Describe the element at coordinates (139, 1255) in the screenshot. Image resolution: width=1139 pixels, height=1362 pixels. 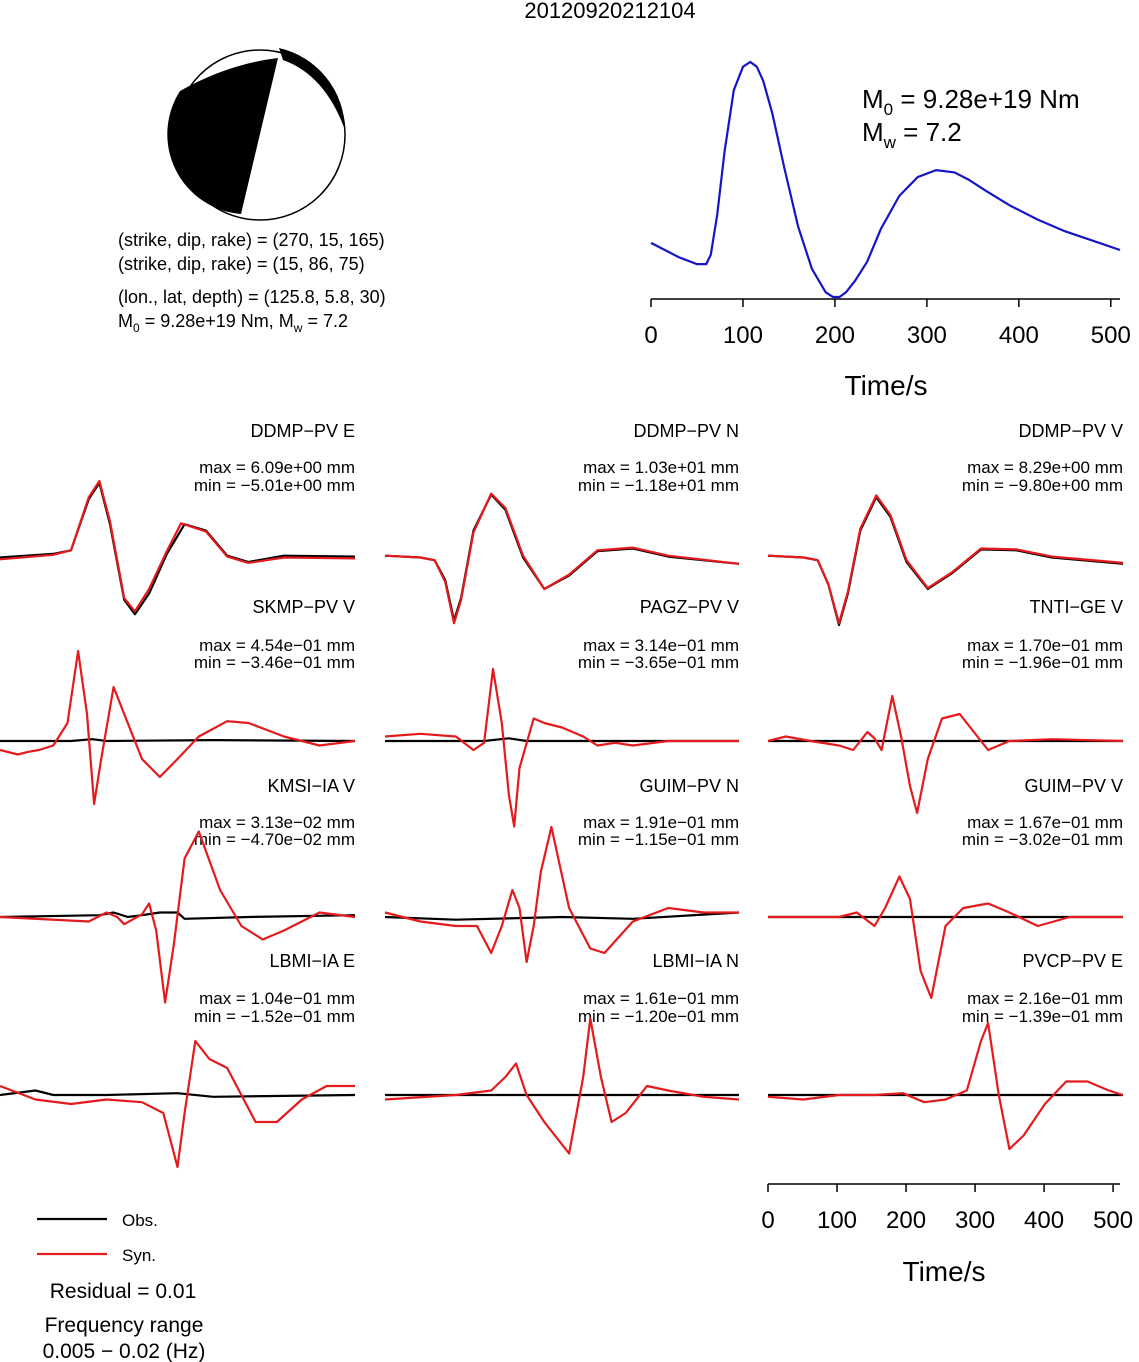
I see `legend-syn-label: Syn.` at that location.